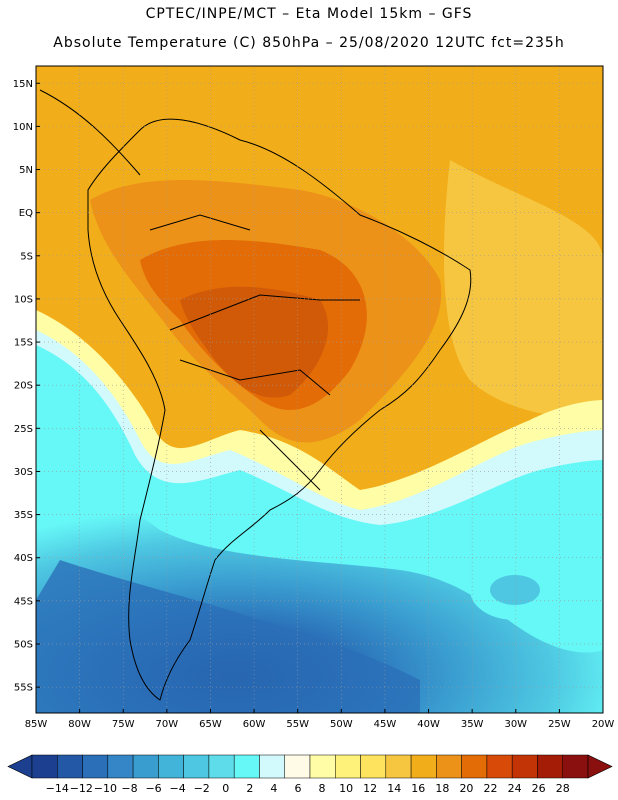 Image resolution: width=618 pixels, height=800 pixels. What do you see at coordinates (539, 788) in the screenshot?
I see `colorbar-label: 26` at bounding box center [539, 788].